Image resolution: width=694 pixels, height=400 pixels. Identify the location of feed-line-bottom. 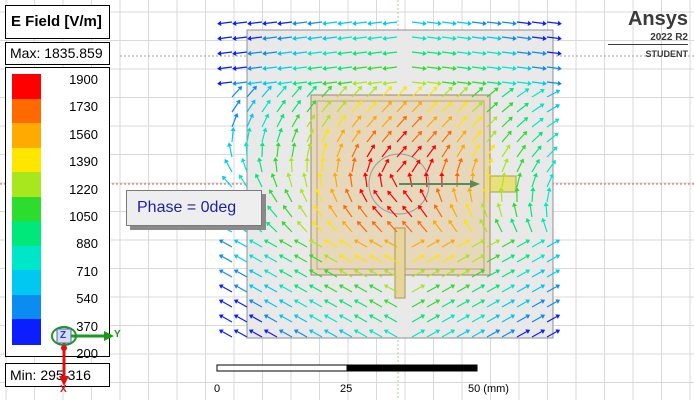
(400, 263).